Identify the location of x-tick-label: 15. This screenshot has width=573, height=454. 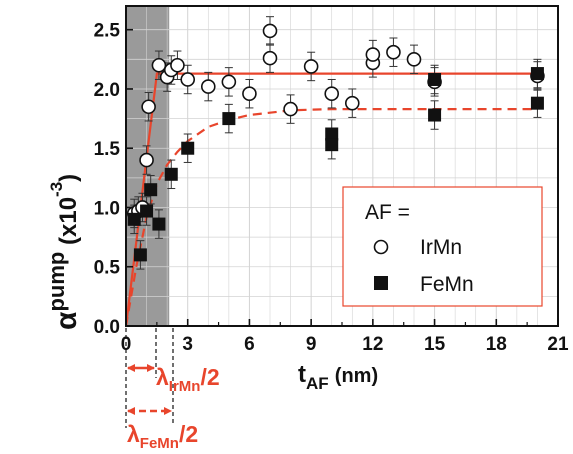
(435, 344).